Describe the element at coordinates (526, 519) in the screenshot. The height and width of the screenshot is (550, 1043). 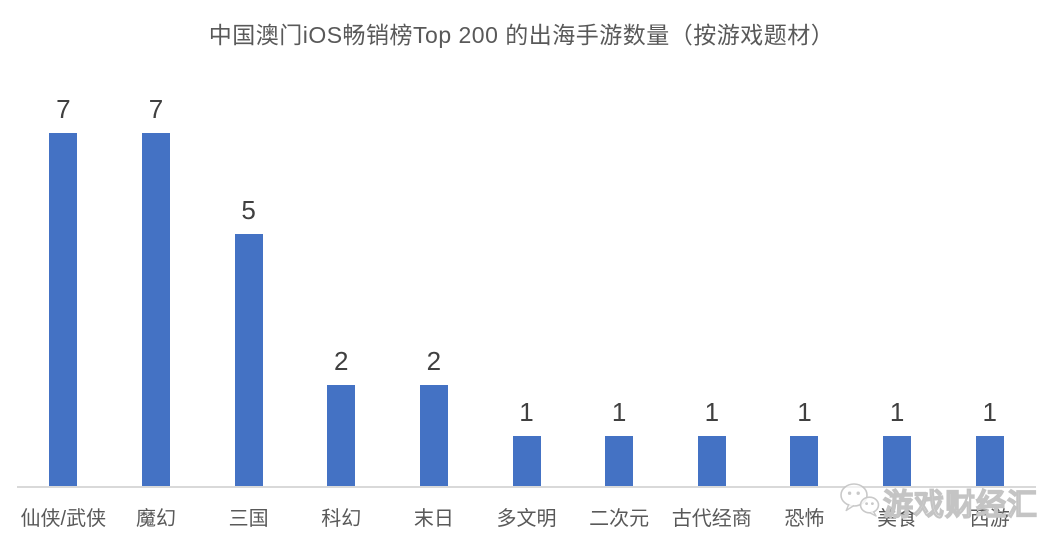
I see `bar-category-label: 多文明` at that location.